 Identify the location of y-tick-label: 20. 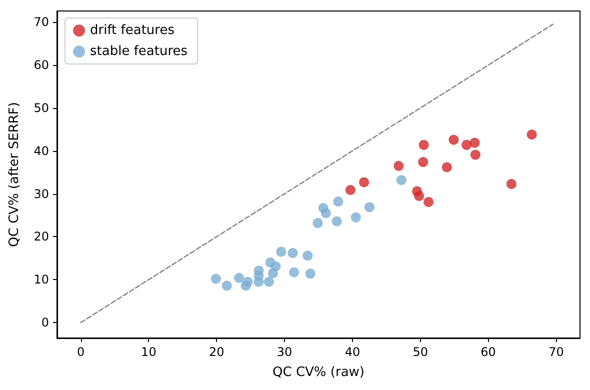
(41, 237).